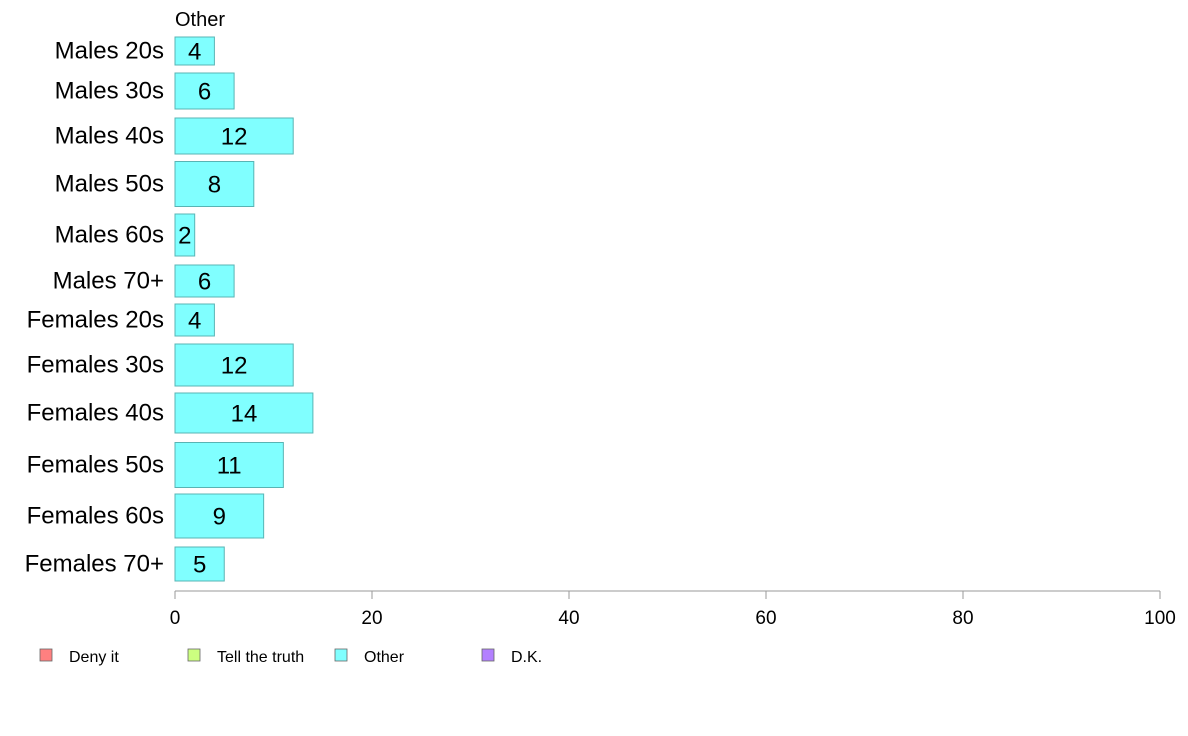  I want to click on panel-title: Other, so click(200, 20).